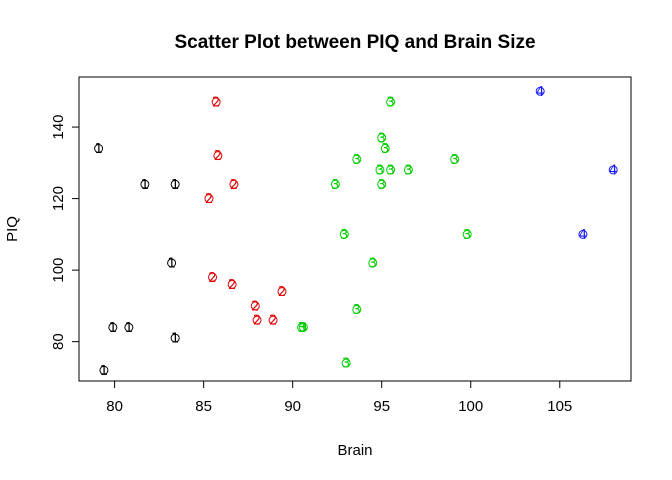  What do you see at coordinates (354, 450) in the screenshot?
I see `x-axis-label: Brain` at bounding box center [354, 450].